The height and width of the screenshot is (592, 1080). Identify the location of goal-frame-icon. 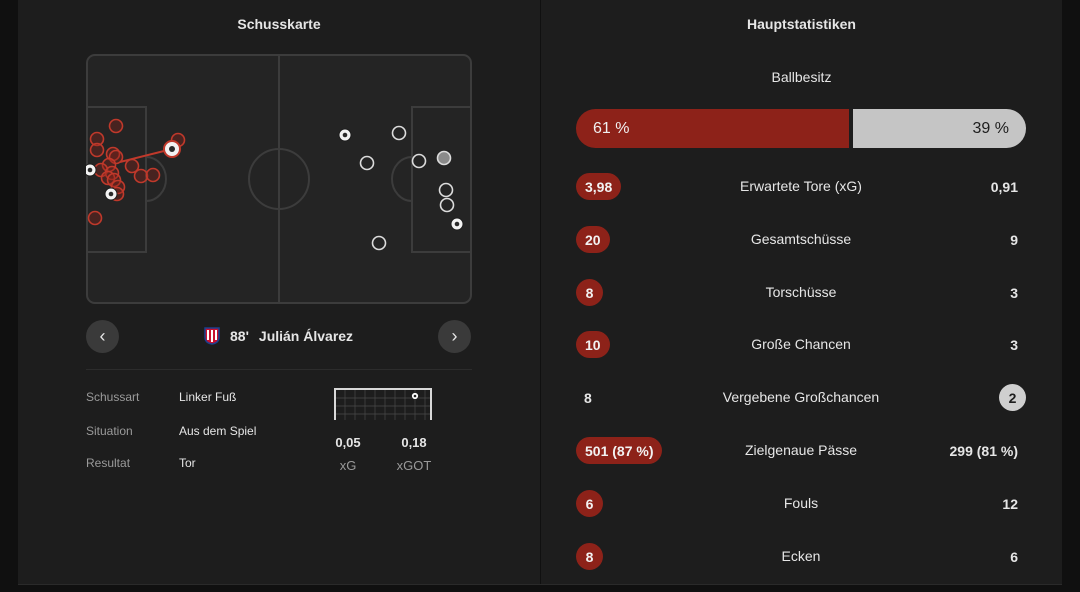
(383, 406).